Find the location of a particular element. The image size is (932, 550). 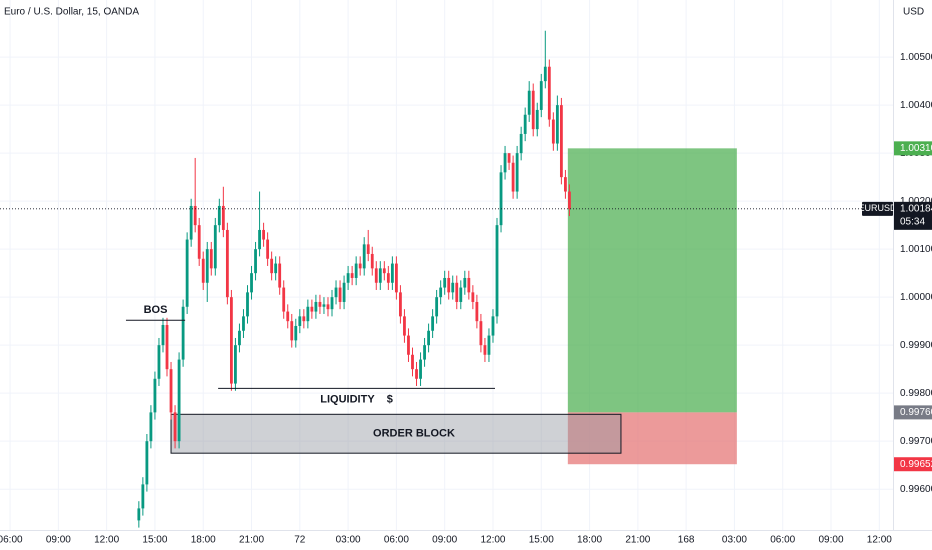

chart-title: Euro / U.S. Dollar, 15, OANDA is located at coordinates (71, 12).